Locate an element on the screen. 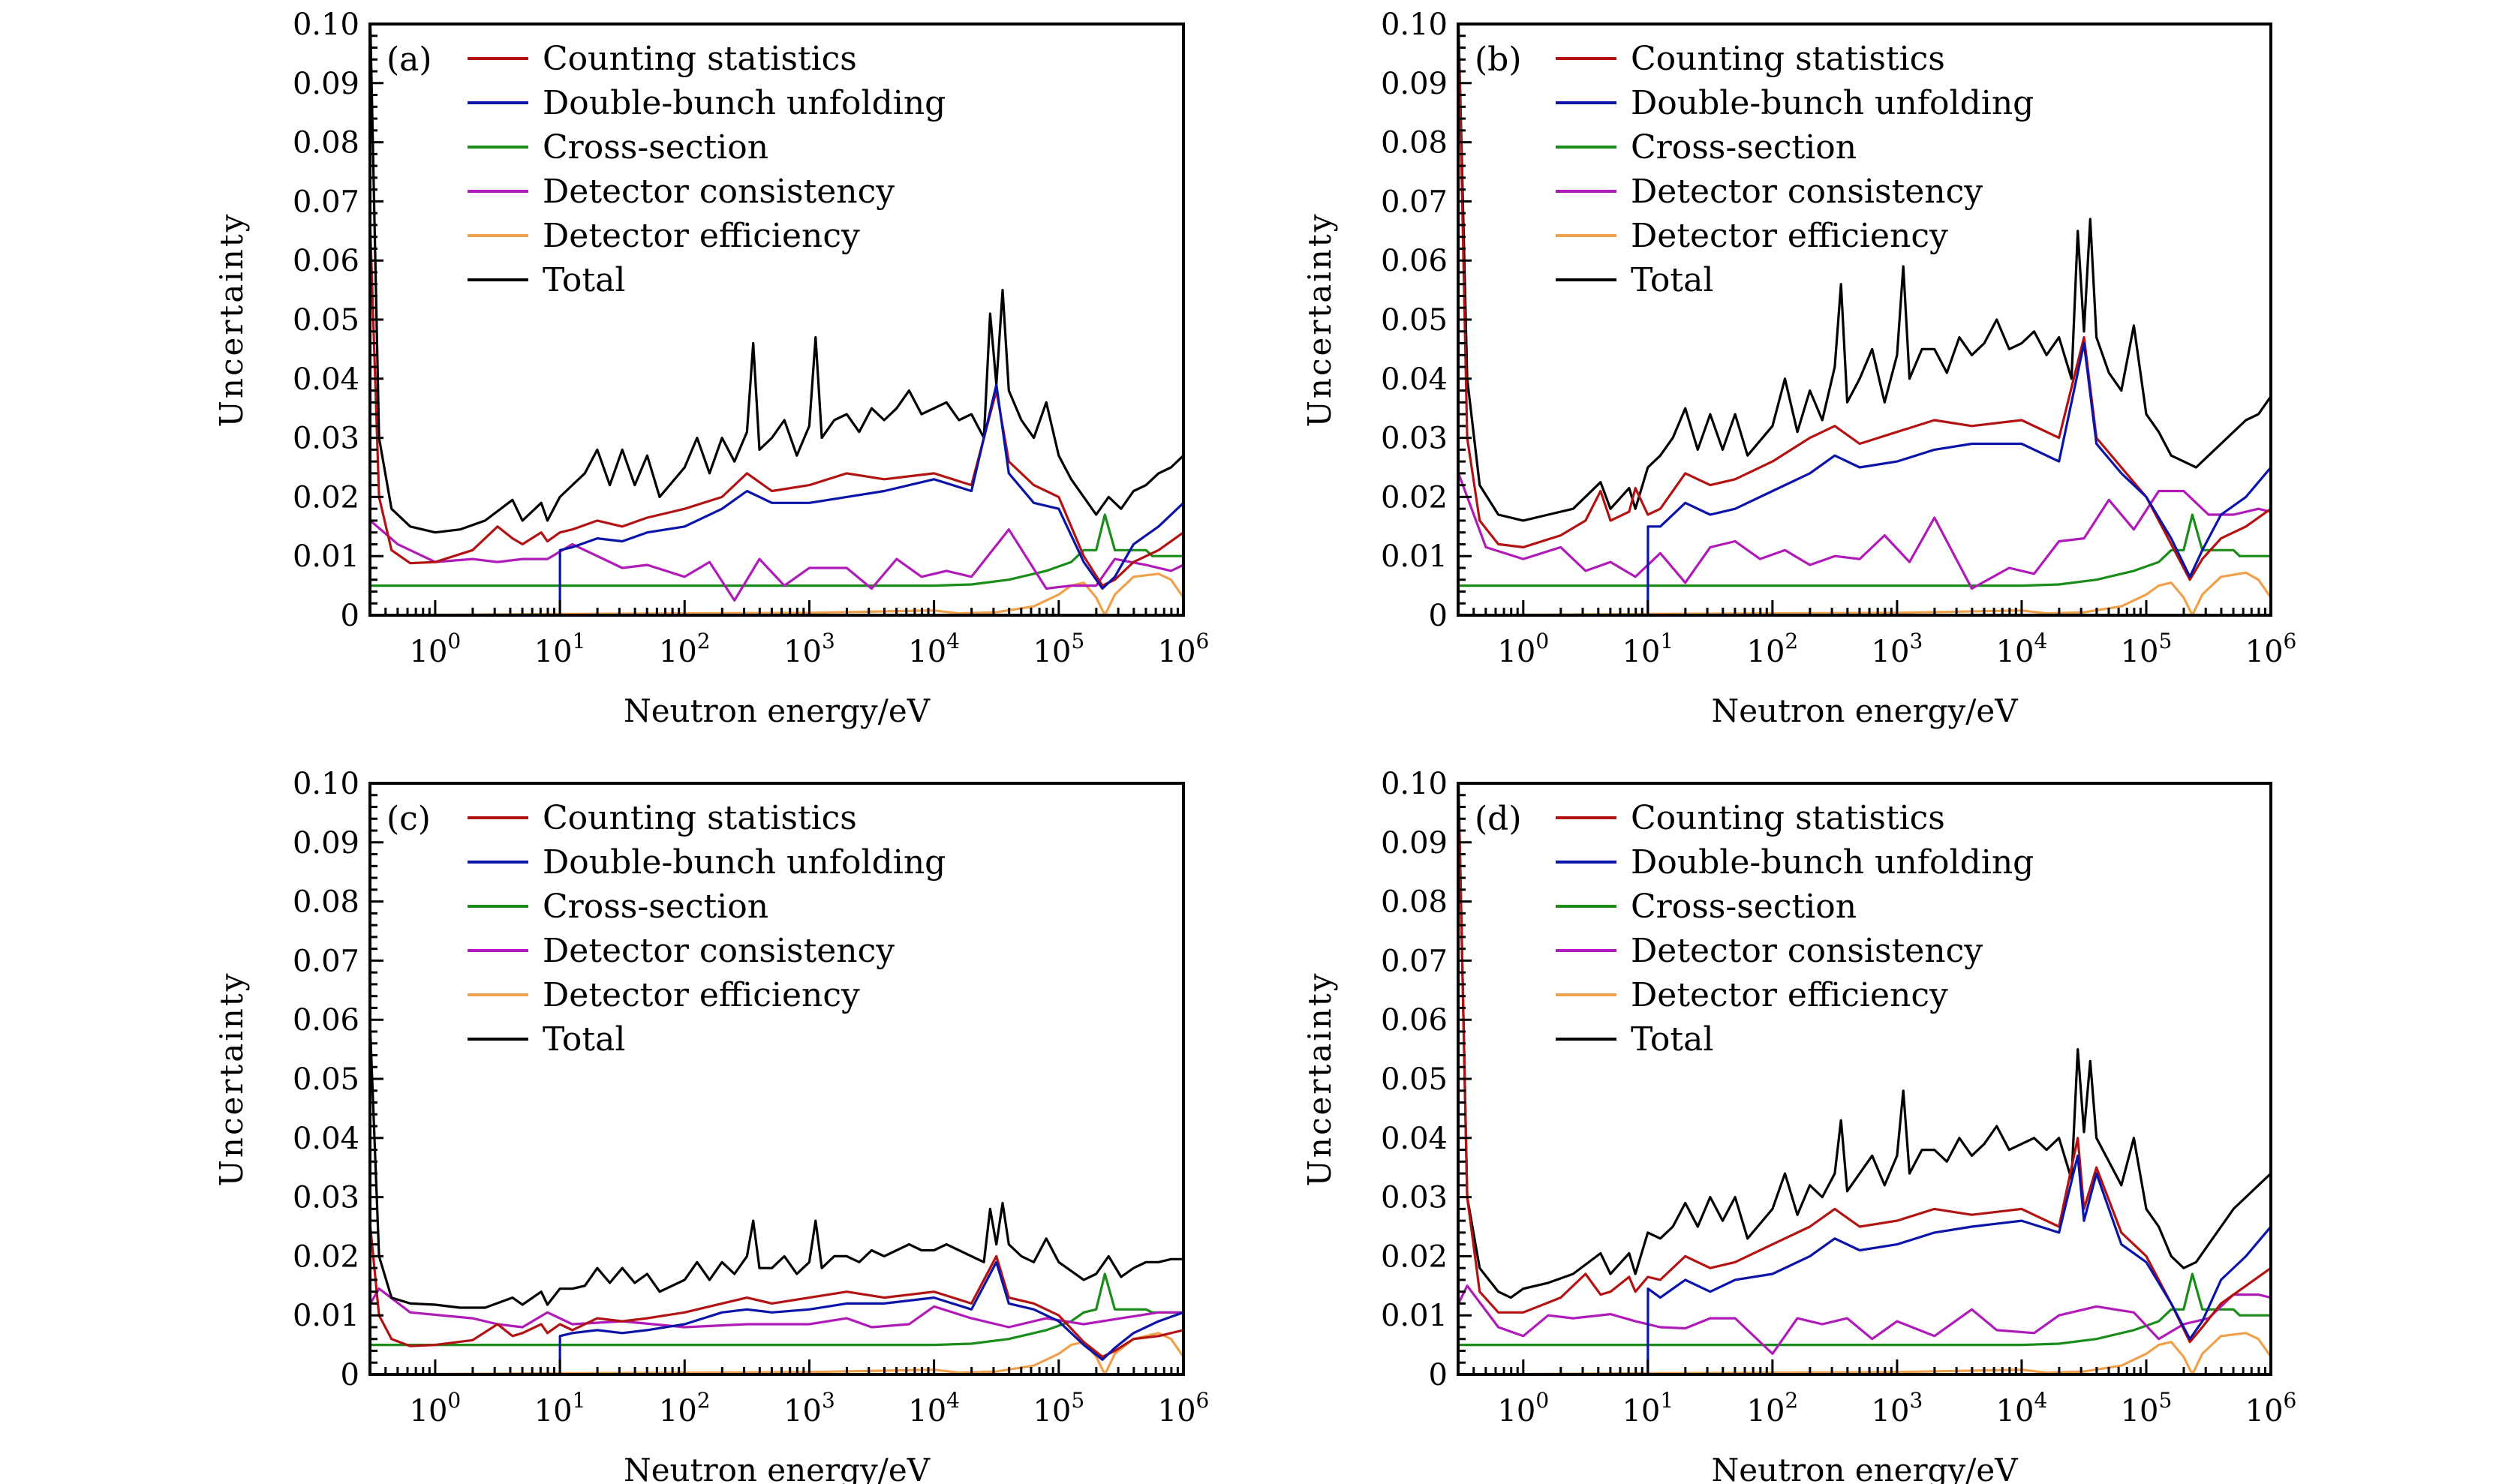  panel-tag: (c) is located at coordinates (408, 819).